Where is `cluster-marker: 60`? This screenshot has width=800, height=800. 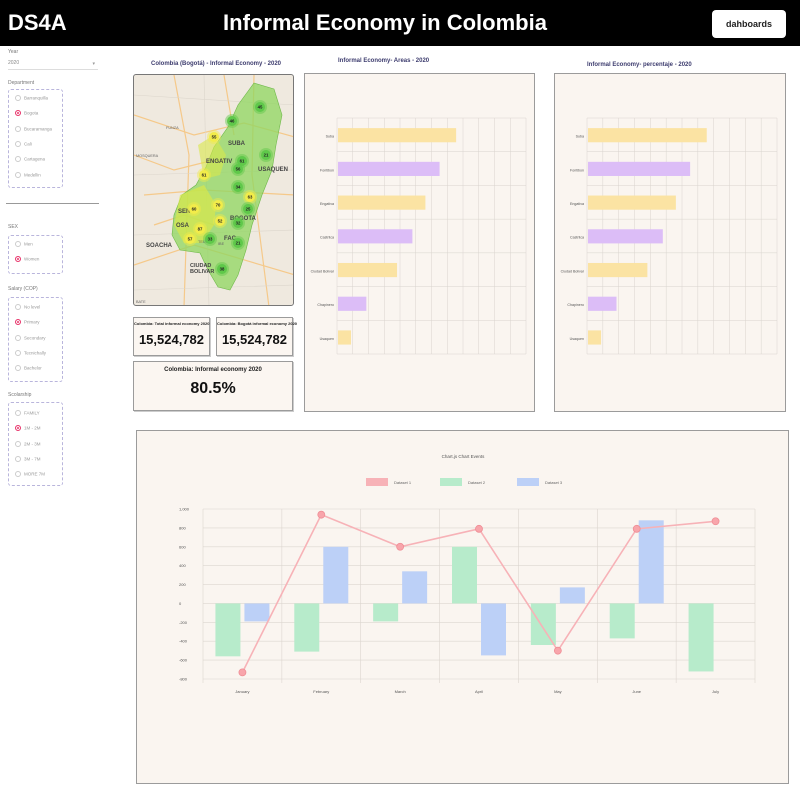
cluster-marker: 60 is located at coordinates (194, 209).